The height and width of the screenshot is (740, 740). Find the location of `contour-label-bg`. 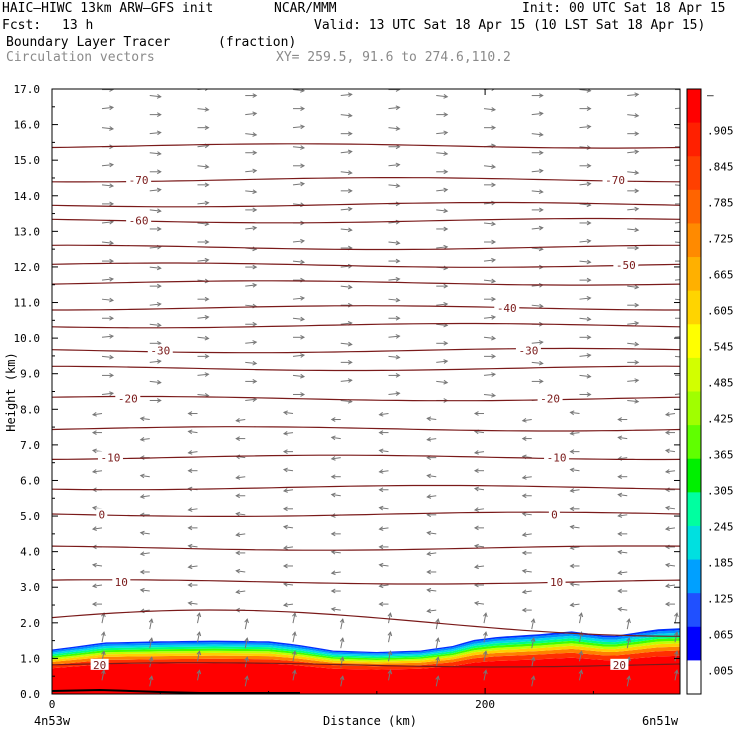

contour-label-bg is located at coordinates (507, 307).